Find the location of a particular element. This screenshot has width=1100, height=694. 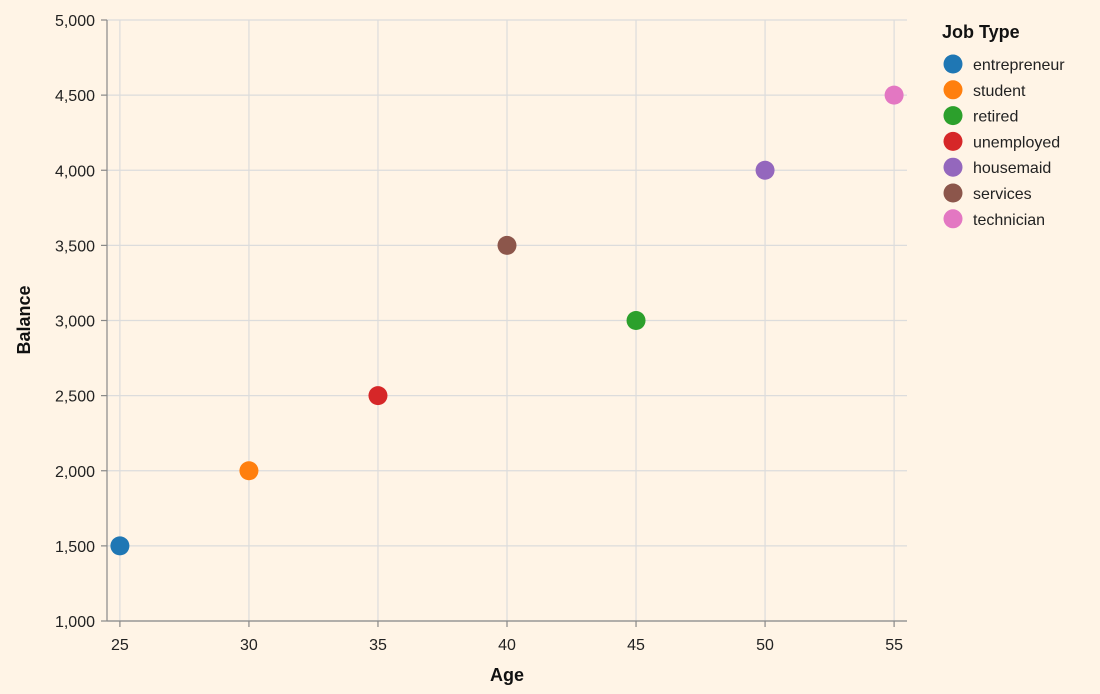

data-point-unemployed is located at coordinates (378, 396).